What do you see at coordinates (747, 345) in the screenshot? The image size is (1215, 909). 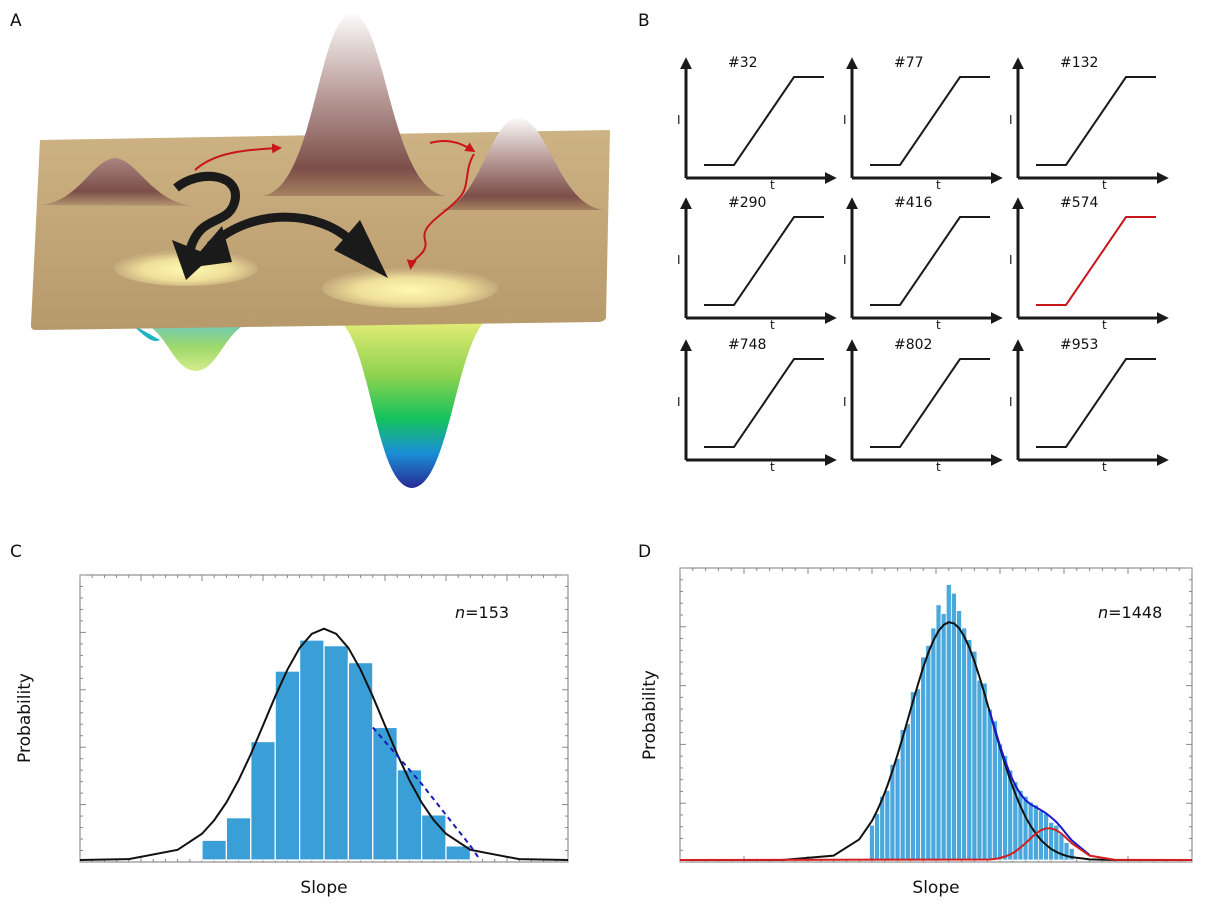 I see `trace-label: #748` at bounding box center [747, 345].